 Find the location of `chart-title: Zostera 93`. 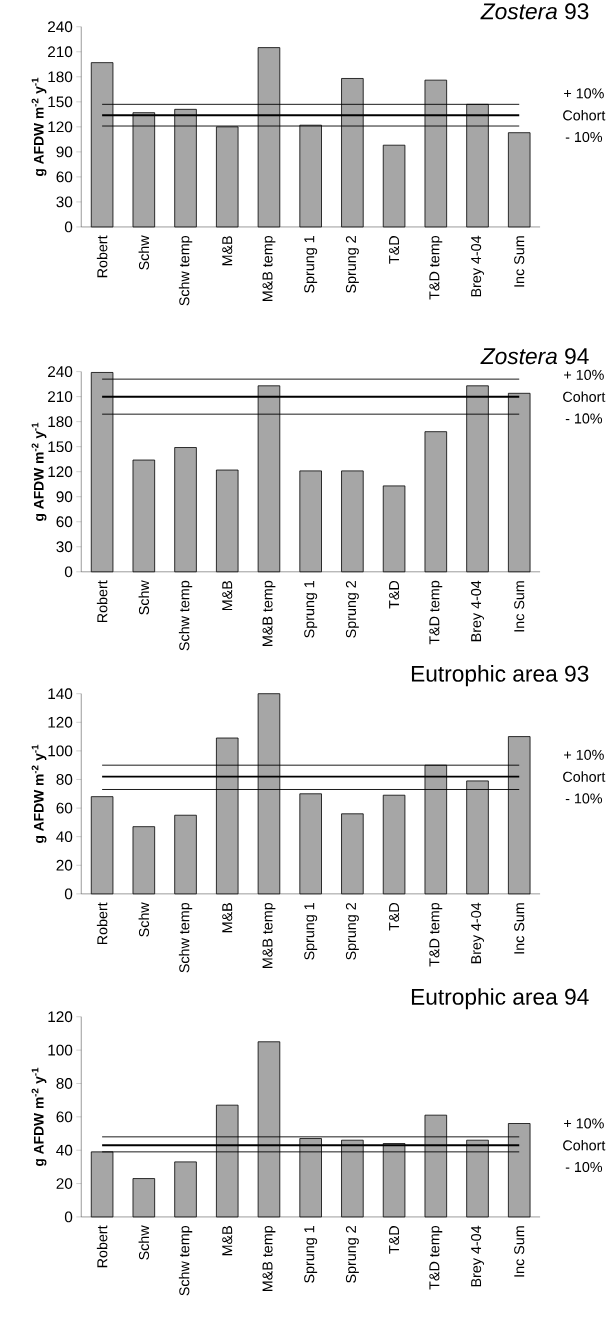

chart-title: Zostera 93 is located at coordinates (534, 11).